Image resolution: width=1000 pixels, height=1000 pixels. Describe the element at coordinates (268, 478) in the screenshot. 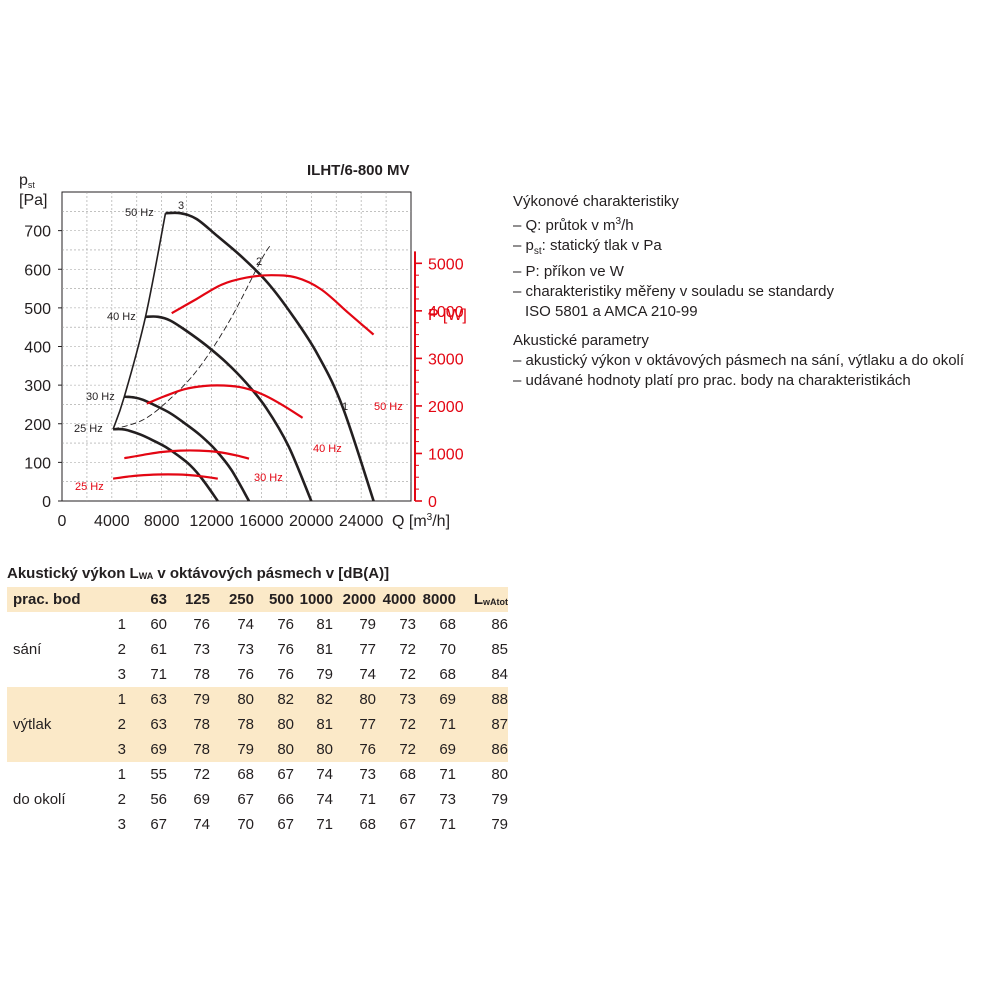

I see `label-power-30hz: 30 Hz` at that location.